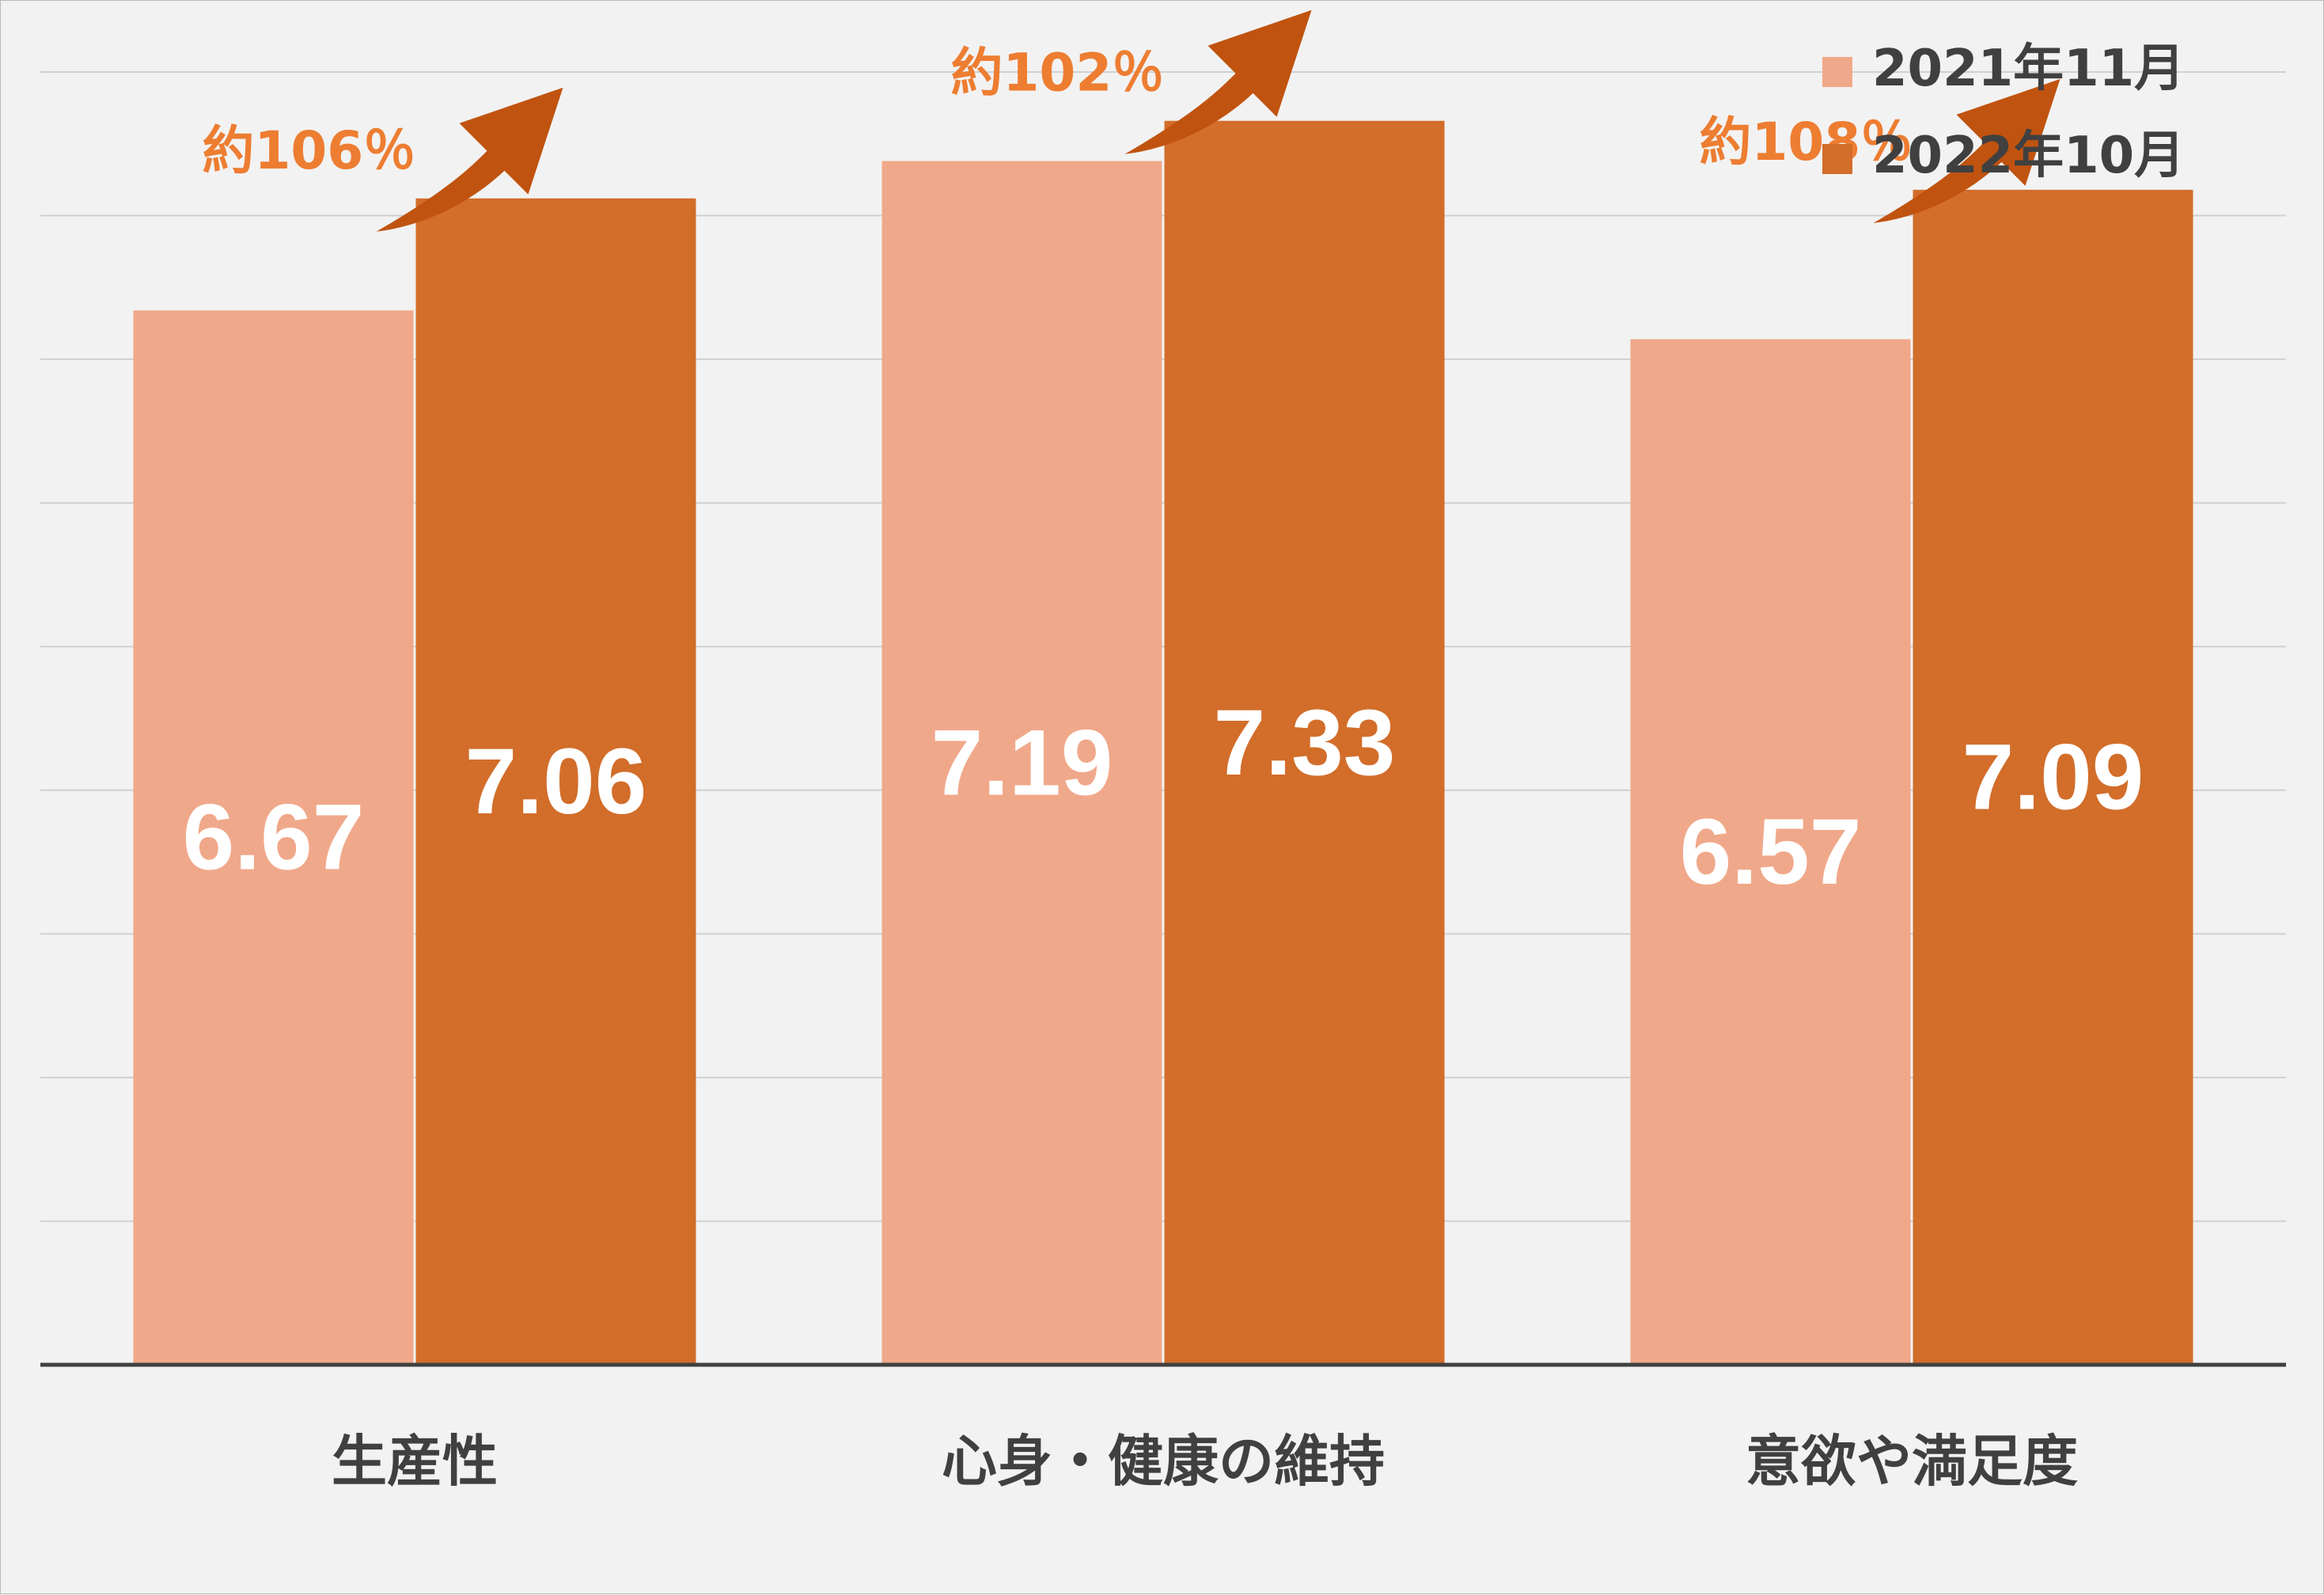  I want to click on data-label: 7.09, so click(2053, 777).